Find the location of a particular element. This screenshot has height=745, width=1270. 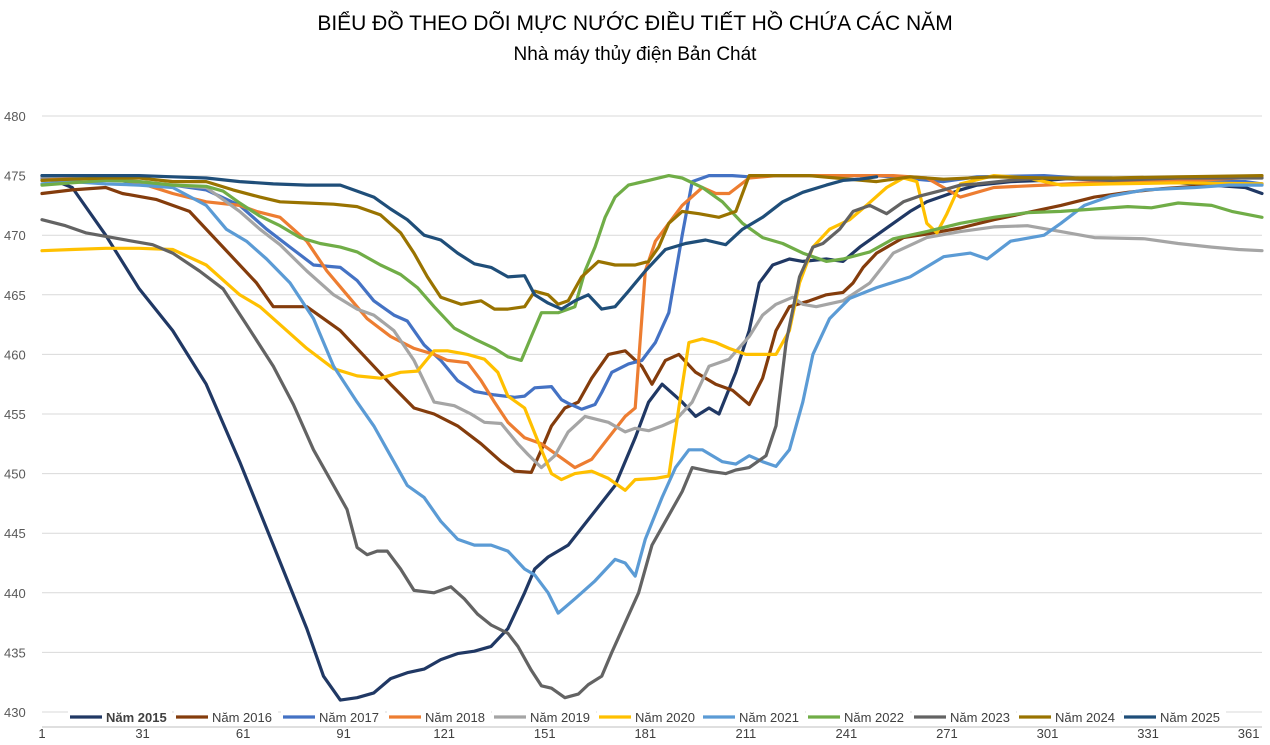

y-tick-label: 450 is located at coordinates (15, 474).